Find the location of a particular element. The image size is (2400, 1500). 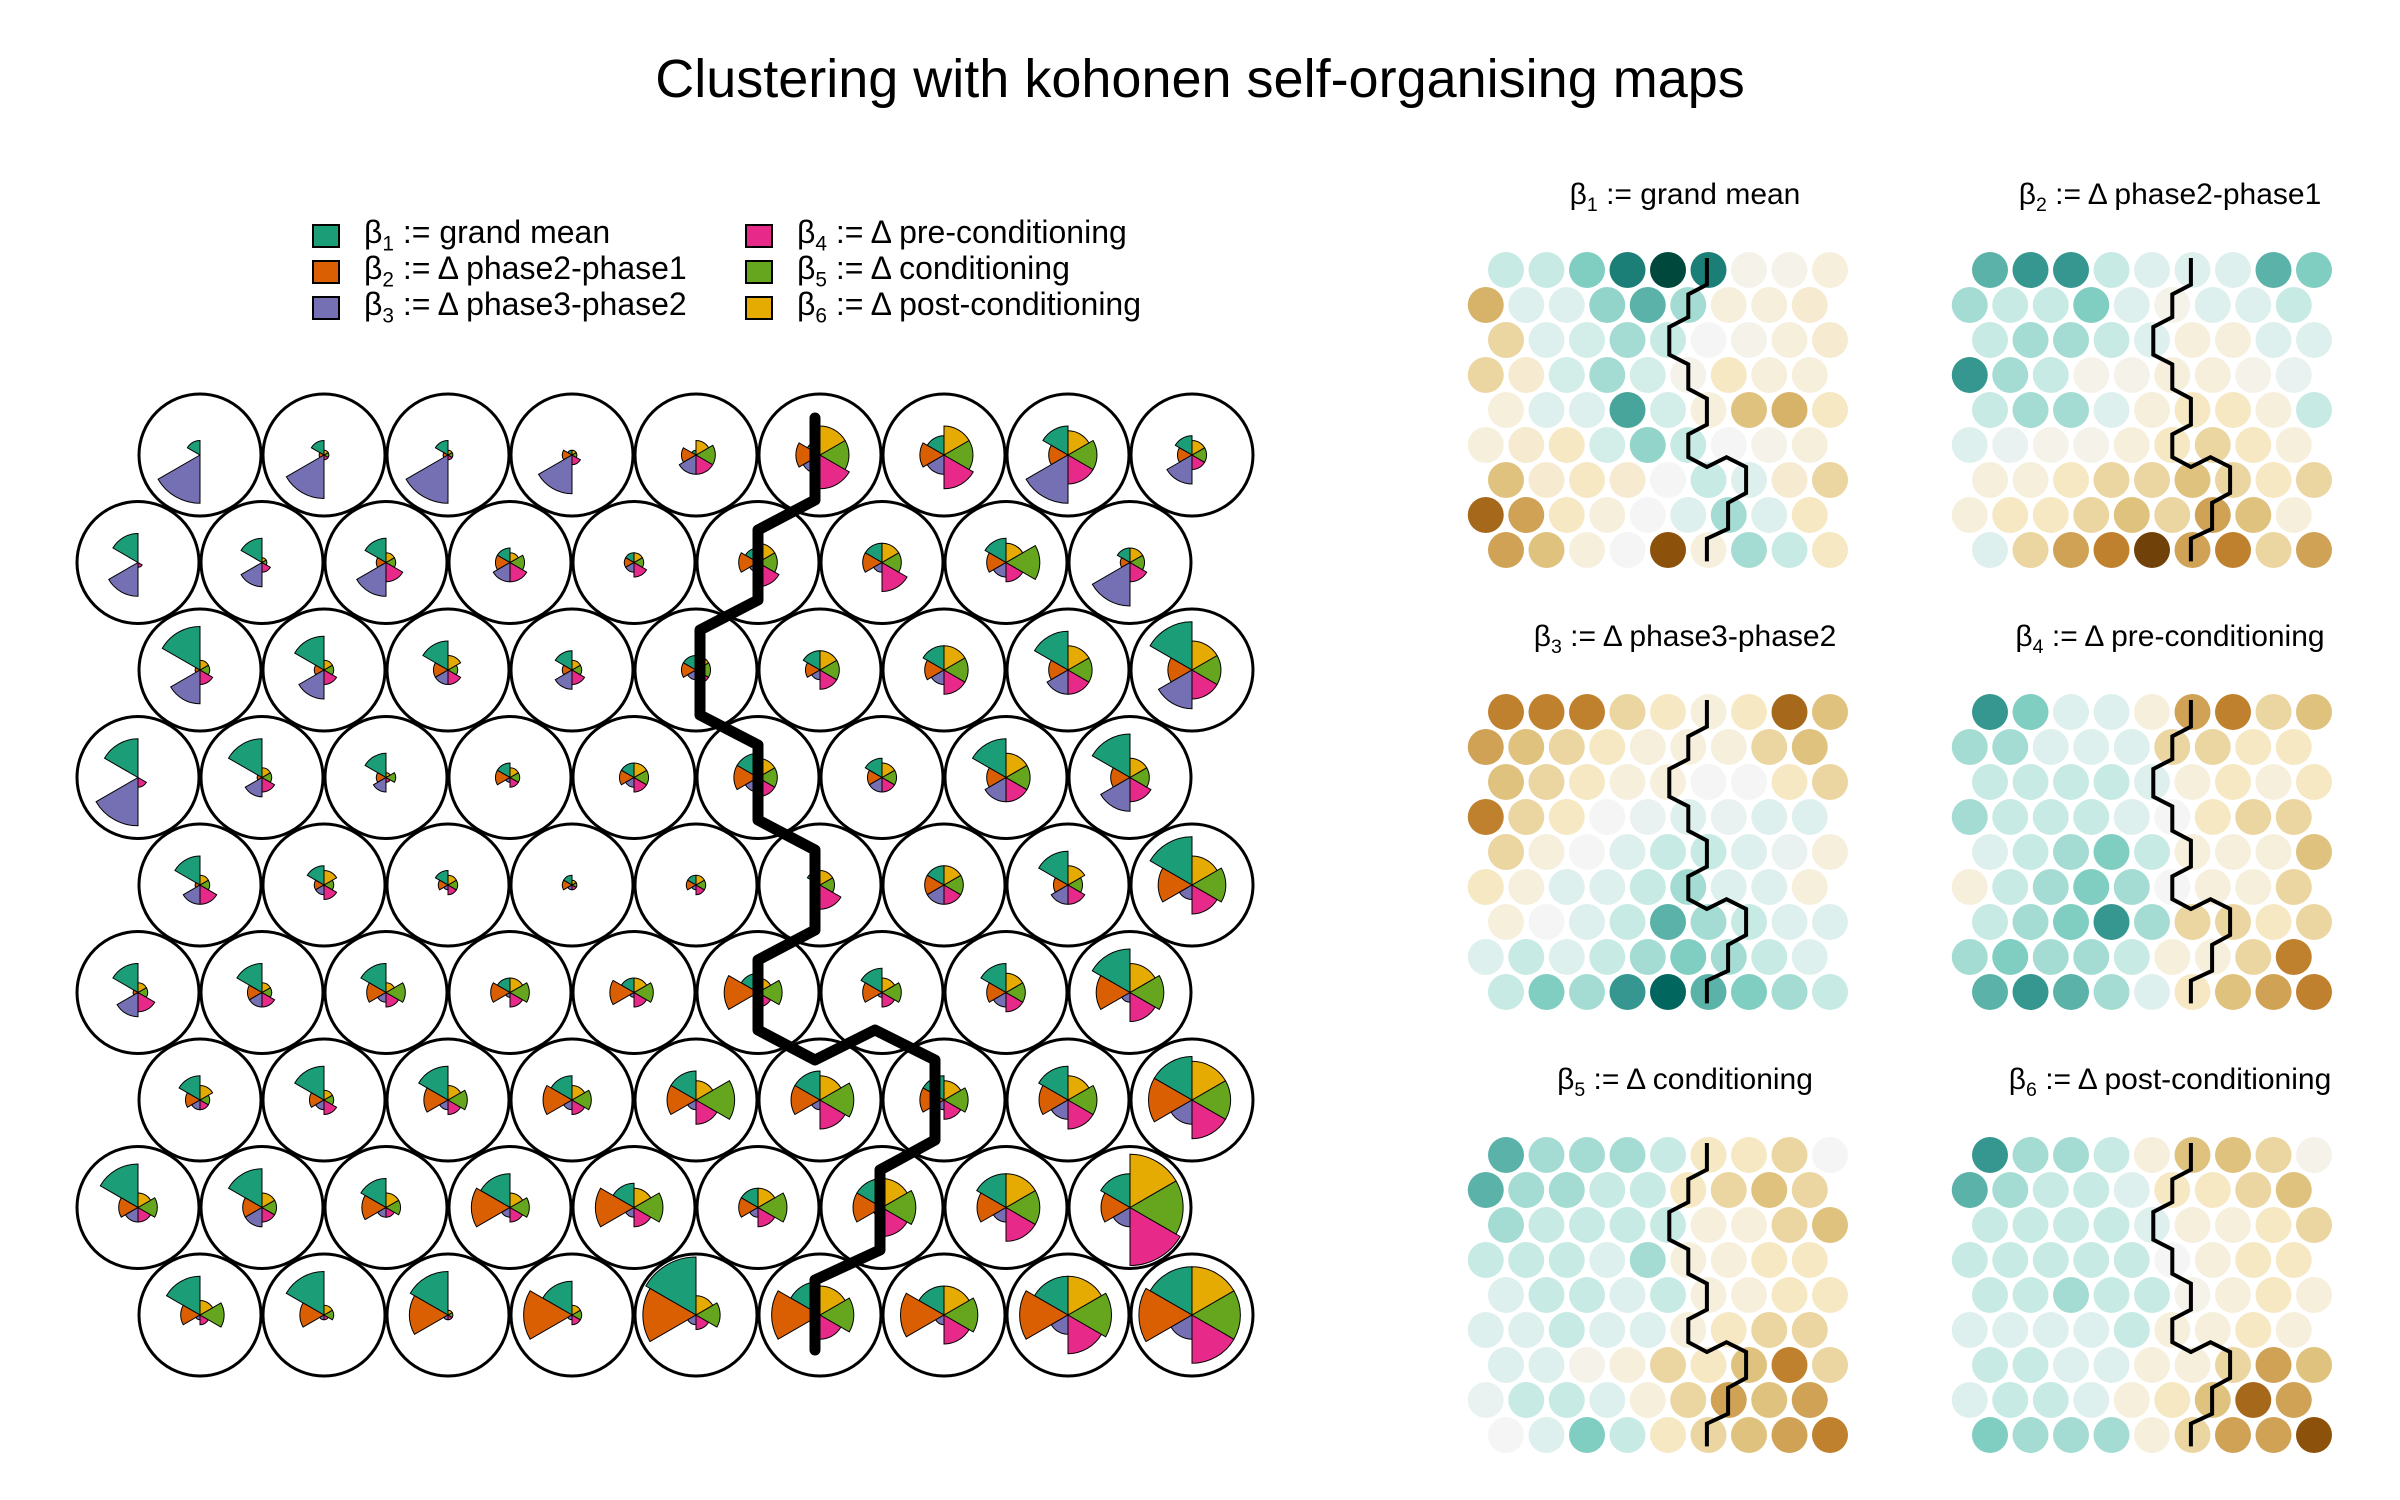

legend-item-beta6: β6 := Δ post-conditioning is located at coordinates (943, 306).